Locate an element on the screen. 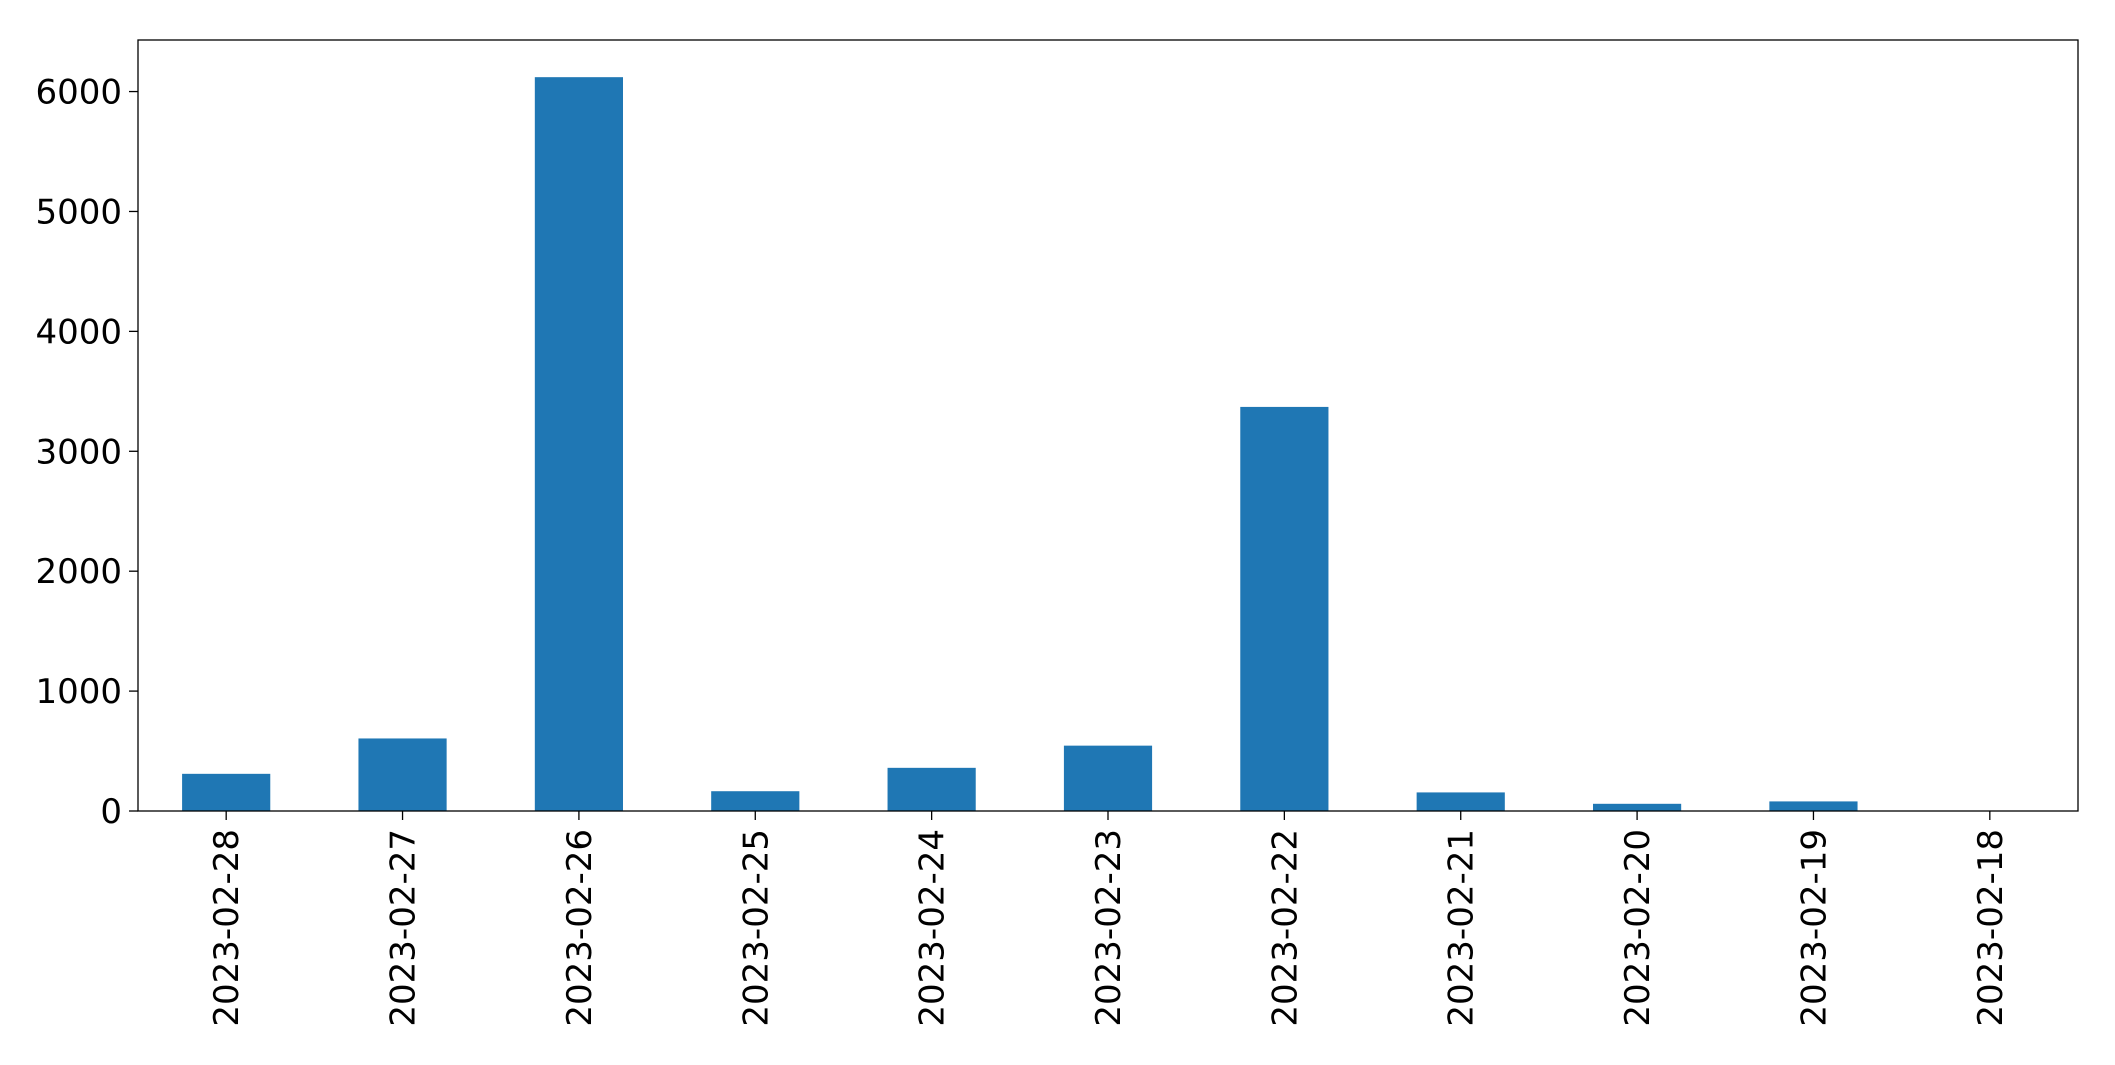 This screenshot has height=1065, width=2115. y-tick-label: 2000 is located at coordinates (78, 572).